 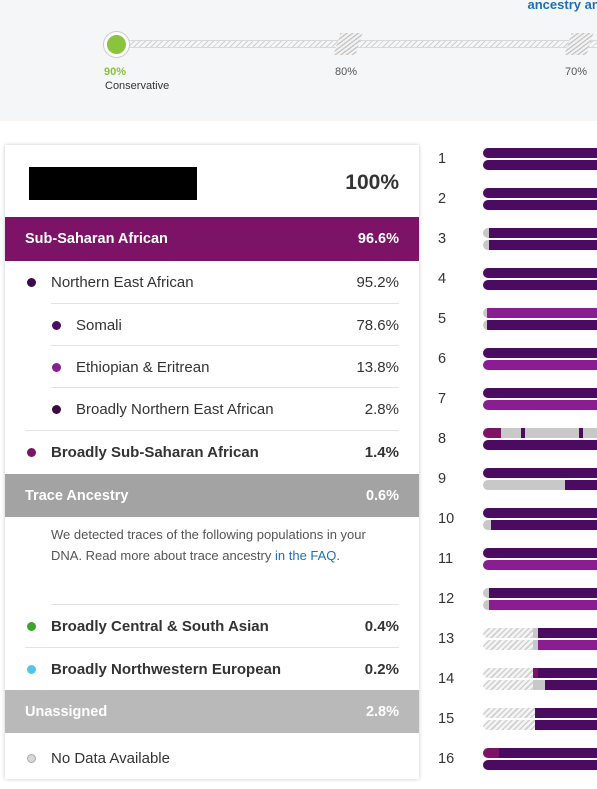 I want to click on chromosome-number: 5, so click(x=442, y=319).